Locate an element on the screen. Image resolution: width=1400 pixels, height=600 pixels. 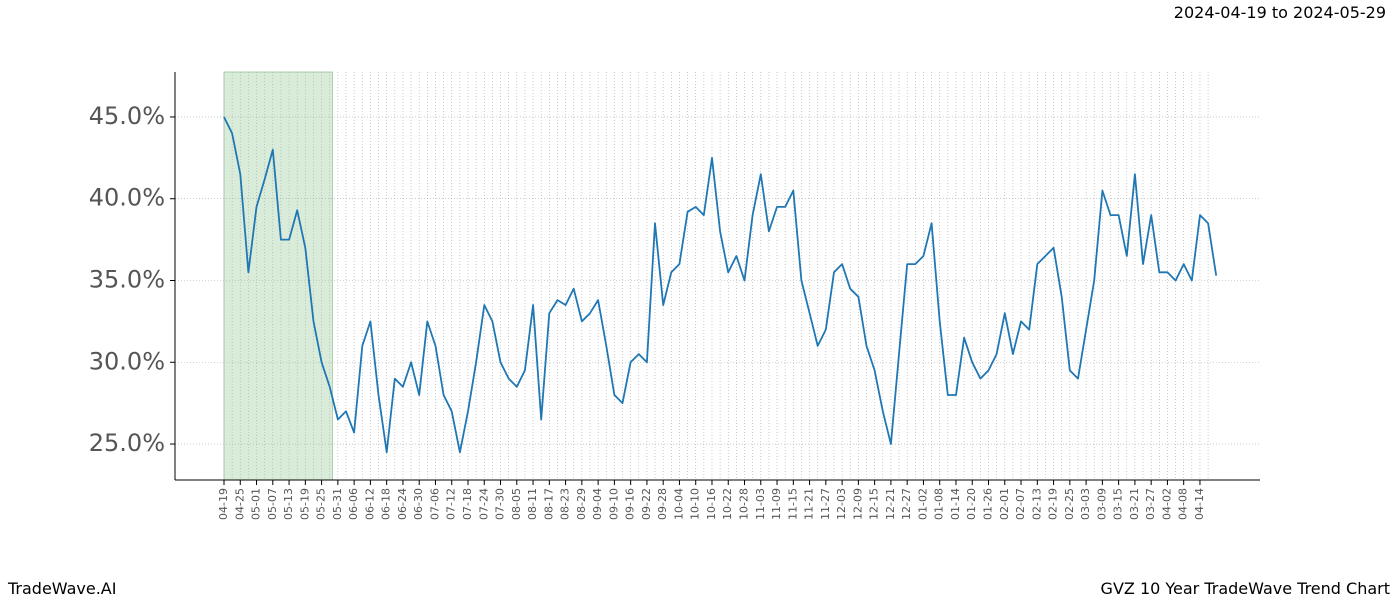
x-tick-label: 10-28 is located at coordinates (744, 504).